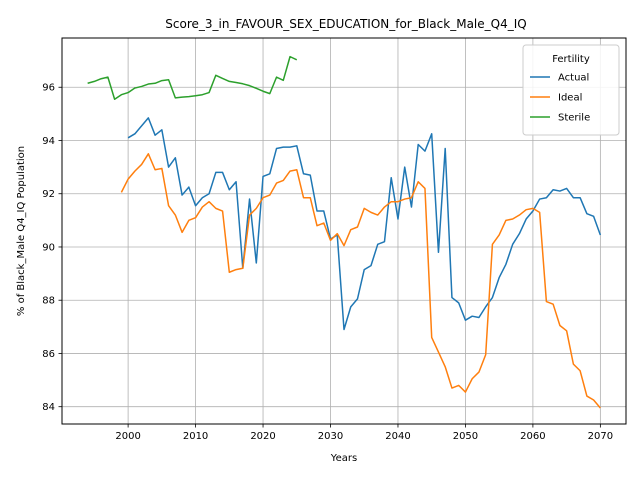 The height and width of the screenshot is (480, 640). Describe the element at coordinates (48, 88) in the screenshot. I see `y-tick-label: 96` at that location.